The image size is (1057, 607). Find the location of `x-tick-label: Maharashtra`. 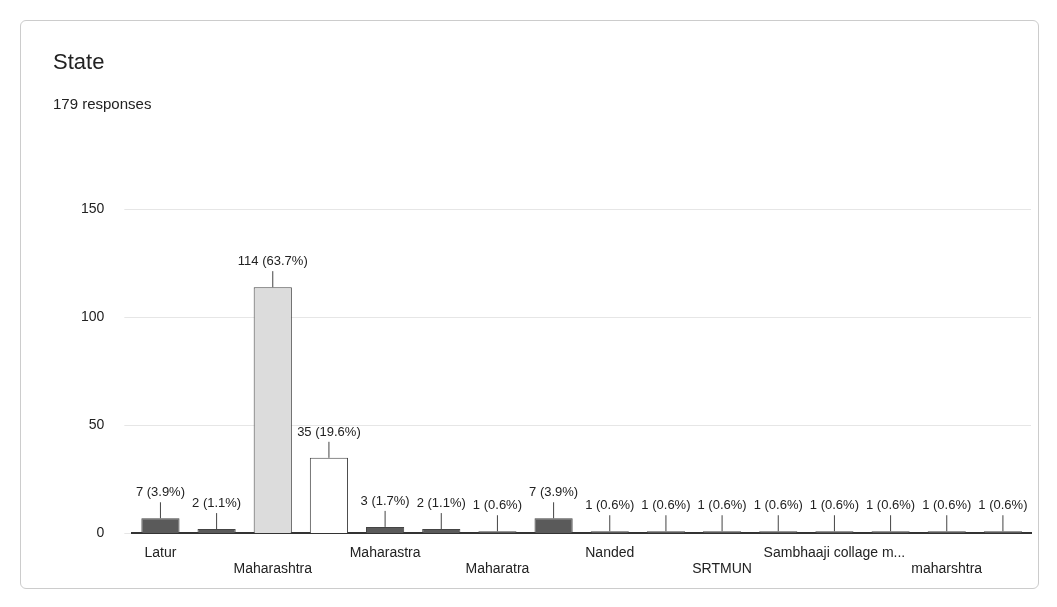

x-tick-label: Maharashtra is located at coordinates (273, 568).